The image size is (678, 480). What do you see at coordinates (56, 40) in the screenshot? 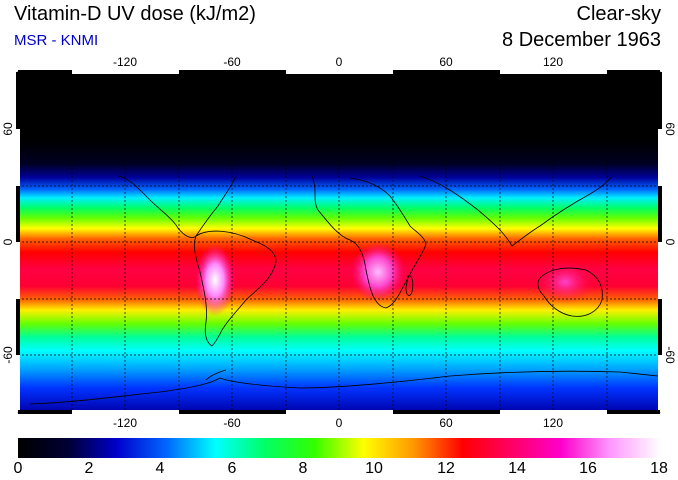
I see `data-source-label: MSR - KNMI` at bounding box center [56, 40].